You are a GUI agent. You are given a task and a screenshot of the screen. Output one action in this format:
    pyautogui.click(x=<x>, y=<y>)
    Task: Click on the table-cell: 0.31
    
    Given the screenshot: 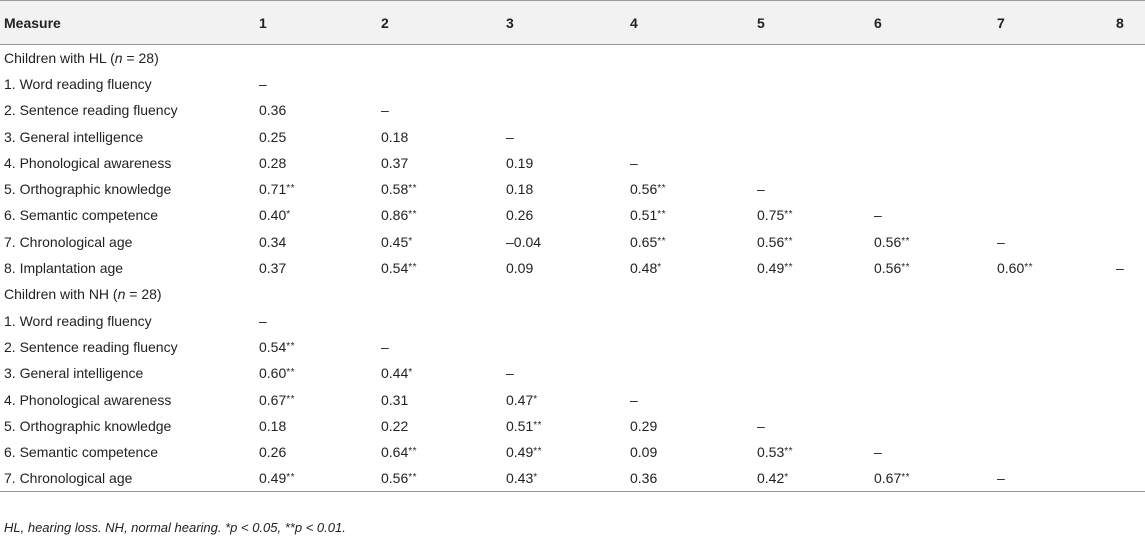 What is the action you would take?
    pyautogui.click(x=395, y=399)
    